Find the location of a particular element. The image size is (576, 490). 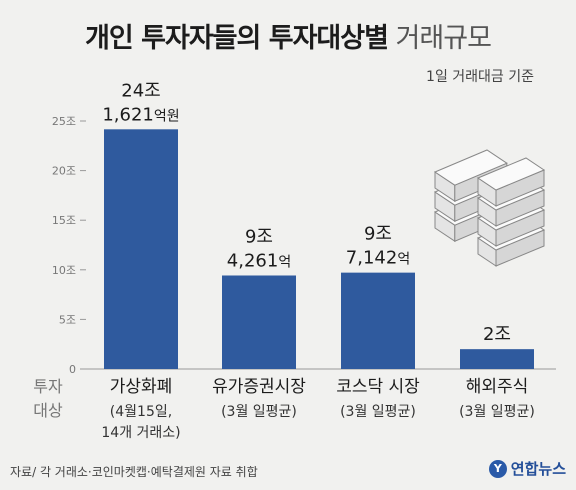

y-tick-label: 10조 is located at coordinates (64, 270).